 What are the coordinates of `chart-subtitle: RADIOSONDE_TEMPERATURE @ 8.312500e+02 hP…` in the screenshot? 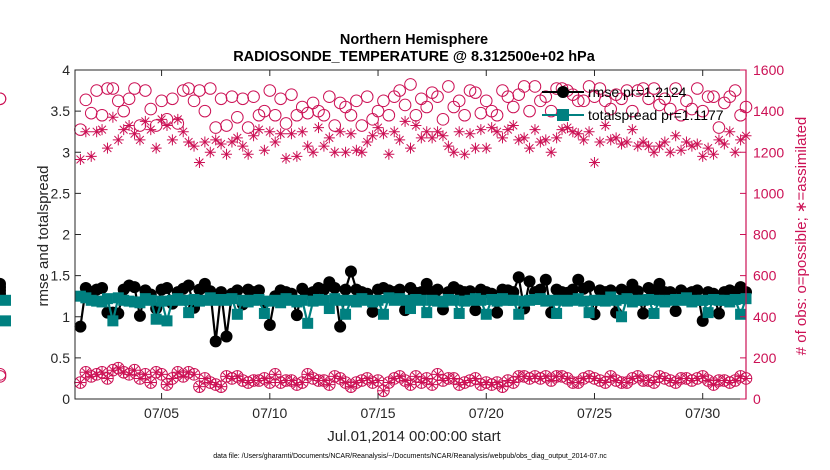 It's located at (414, 57).